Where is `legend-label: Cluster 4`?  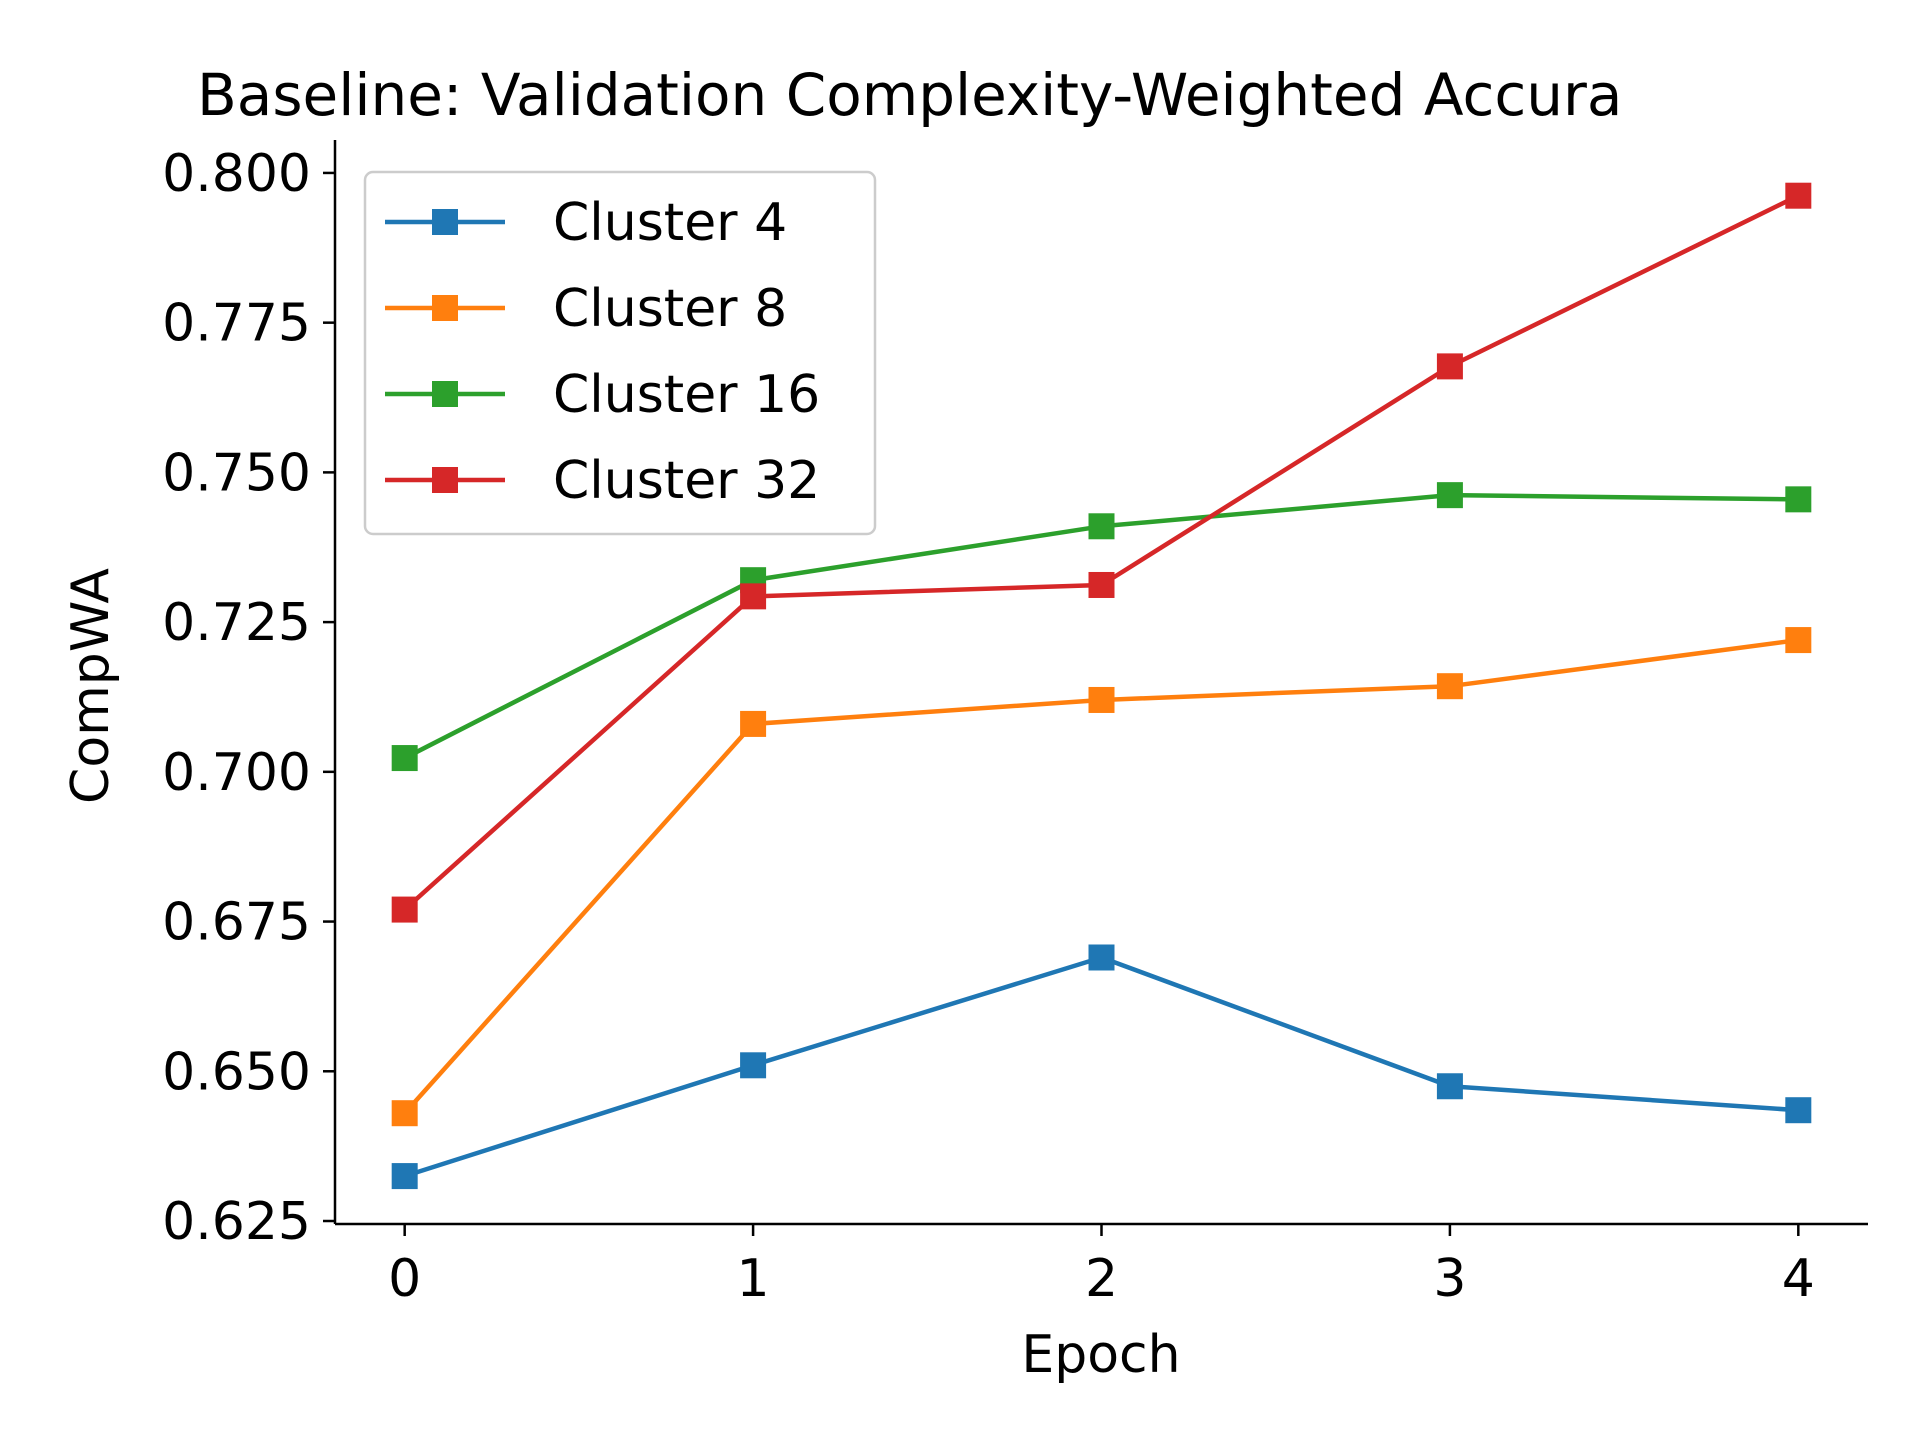
legend-label: Cluster 4 is located at coordinates (670, 223).